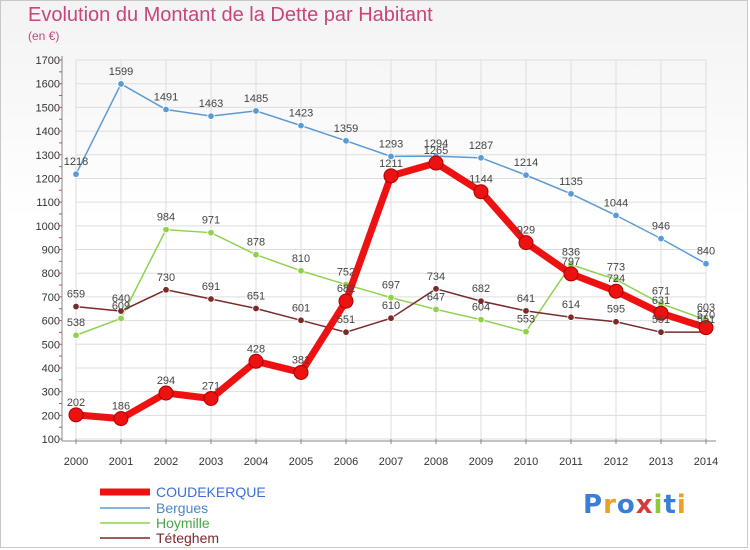 This screenshot has height=550, width=750. I want to click on x-tick-label: 2007, so click(391, 462).